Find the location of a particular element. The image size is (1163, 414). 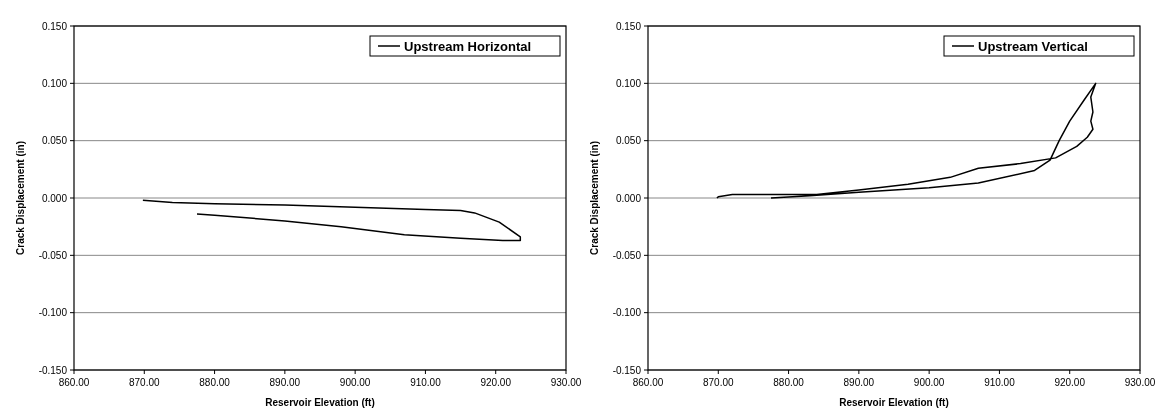

legend-label: Upstream Horizontal is located at coordinates (468, 46).